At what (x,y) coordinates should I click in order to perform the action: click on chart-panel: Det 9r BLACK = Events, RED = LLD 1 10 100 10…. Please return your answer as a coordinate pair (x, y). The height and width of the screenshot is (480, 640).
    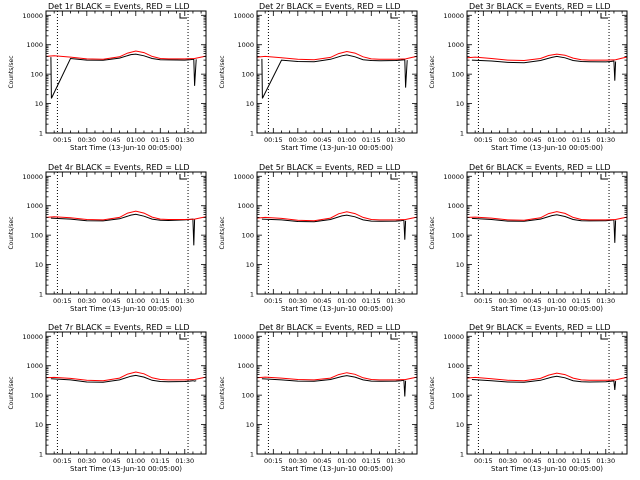
    Looking at the image, I should click on (528, 398).